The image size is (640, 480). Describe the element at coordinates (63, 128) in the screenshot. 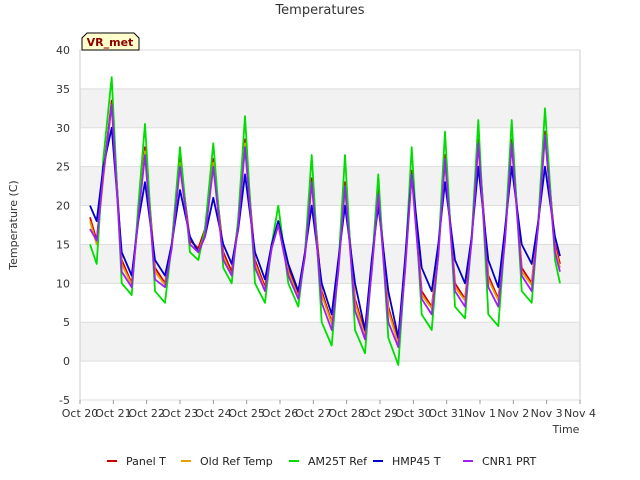

I see `y-tick-label: 30` at that location.